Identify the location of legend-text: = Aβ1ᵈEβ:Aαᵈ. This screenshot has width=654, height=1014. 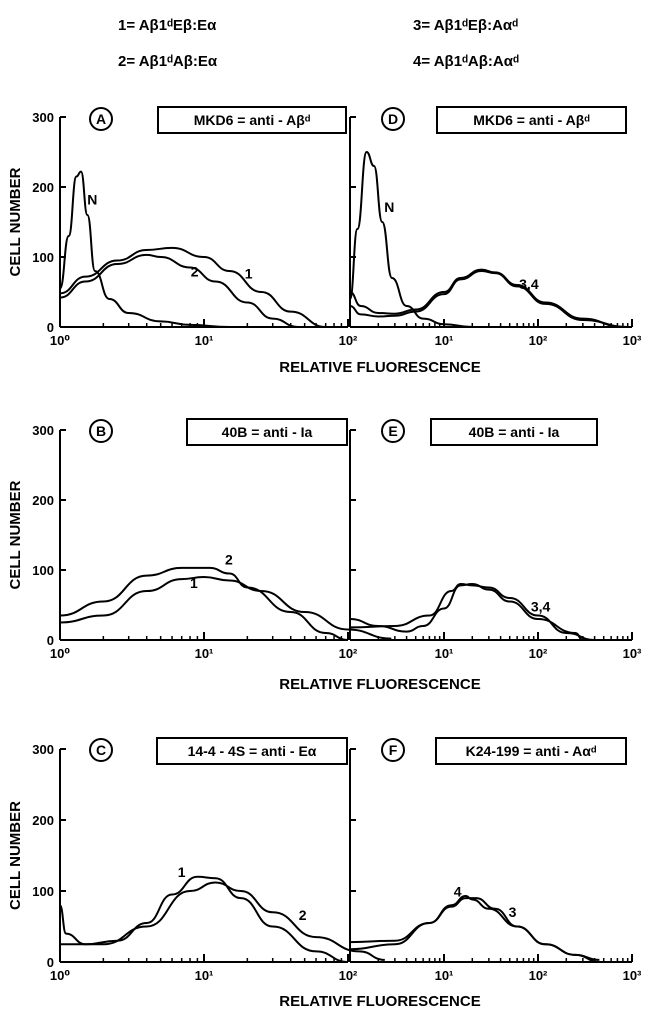
(469, 25).